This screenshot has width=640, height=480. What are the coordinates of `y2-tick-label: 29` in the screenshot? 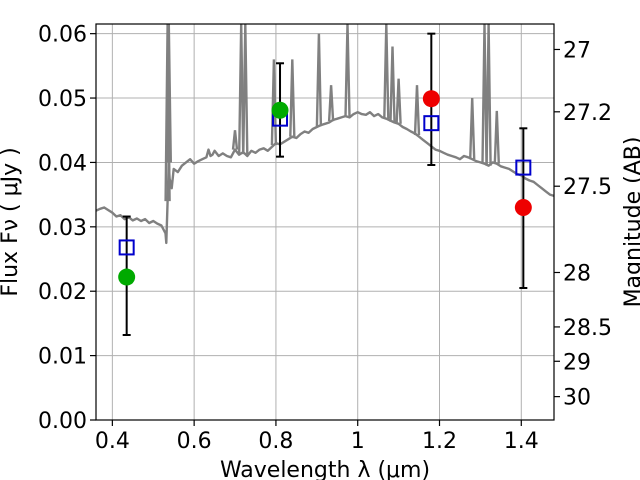 It's located at (577, 362).